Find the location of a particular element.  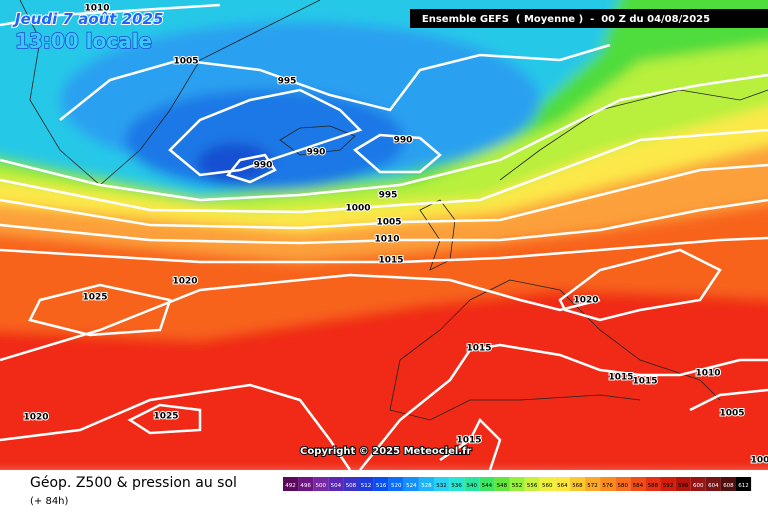

run-box is located at coordinates (589, 18).